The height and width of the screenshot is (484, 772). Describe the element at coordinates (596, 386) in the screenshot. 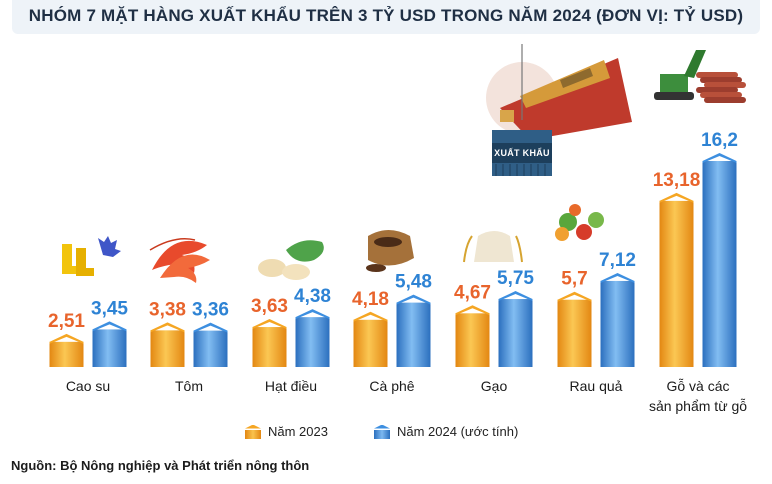

I see `category-label-5: Rau quả` at that location.